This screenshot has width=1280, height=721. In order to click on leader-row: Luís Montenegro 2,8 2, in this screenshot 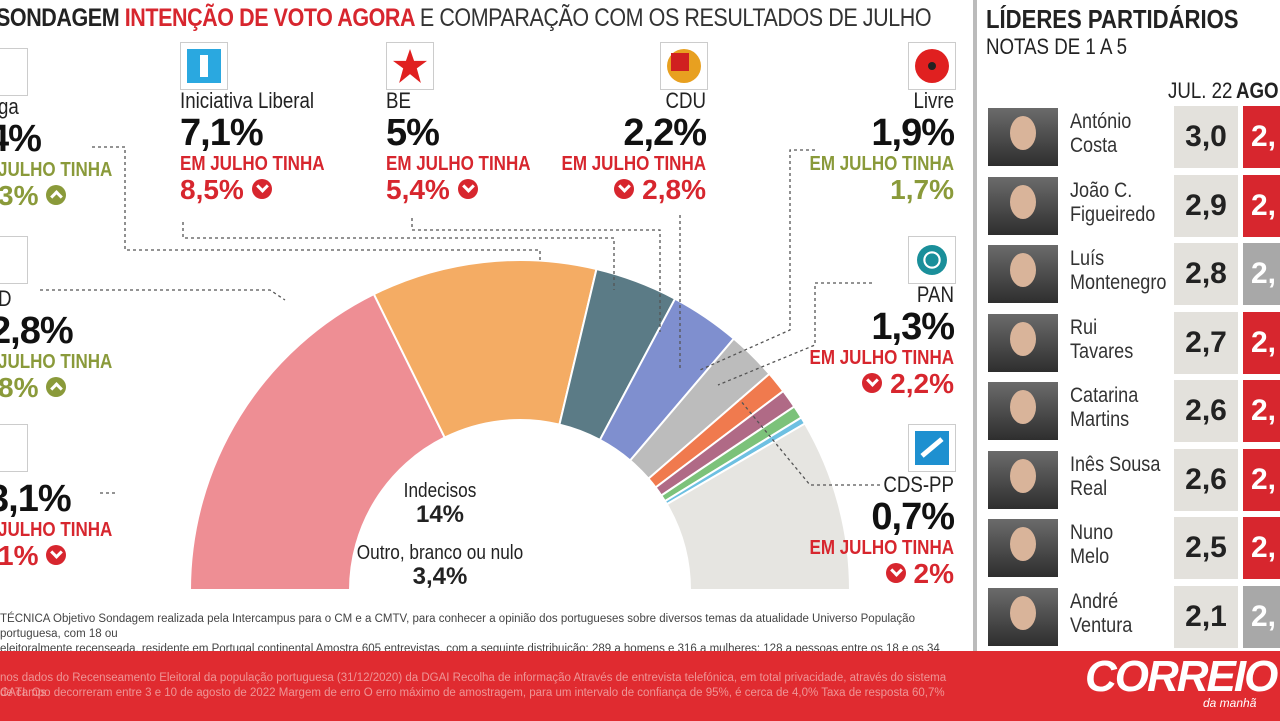, I will do `click(1133, 274)`.